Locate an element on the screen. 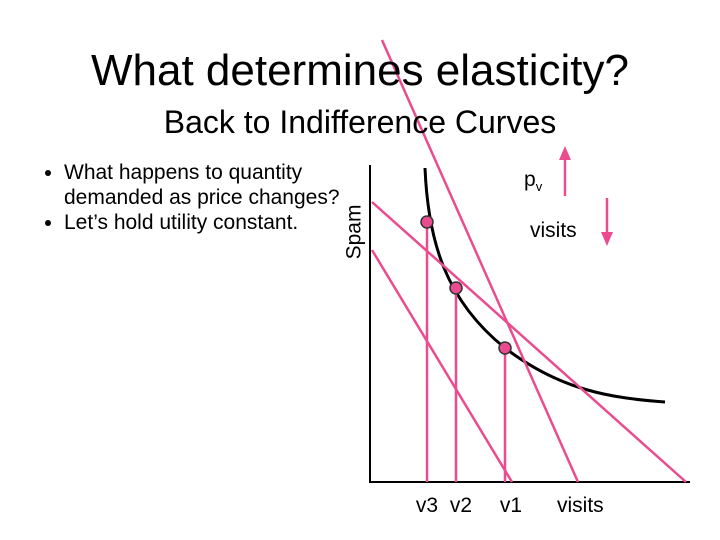  arrow-label: visits is located at coordinates (553, 230).